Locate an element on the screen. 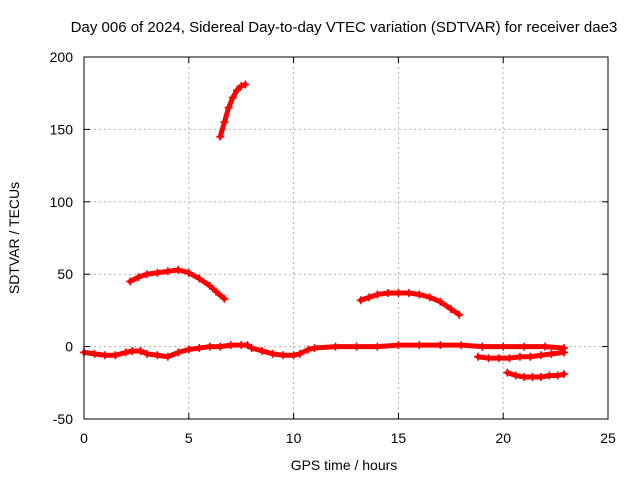 Image resolution: width=640 pixels, height=480 pixels. y-axis-title: SDTVAR / TECUs is located at coordinates (14, 238).